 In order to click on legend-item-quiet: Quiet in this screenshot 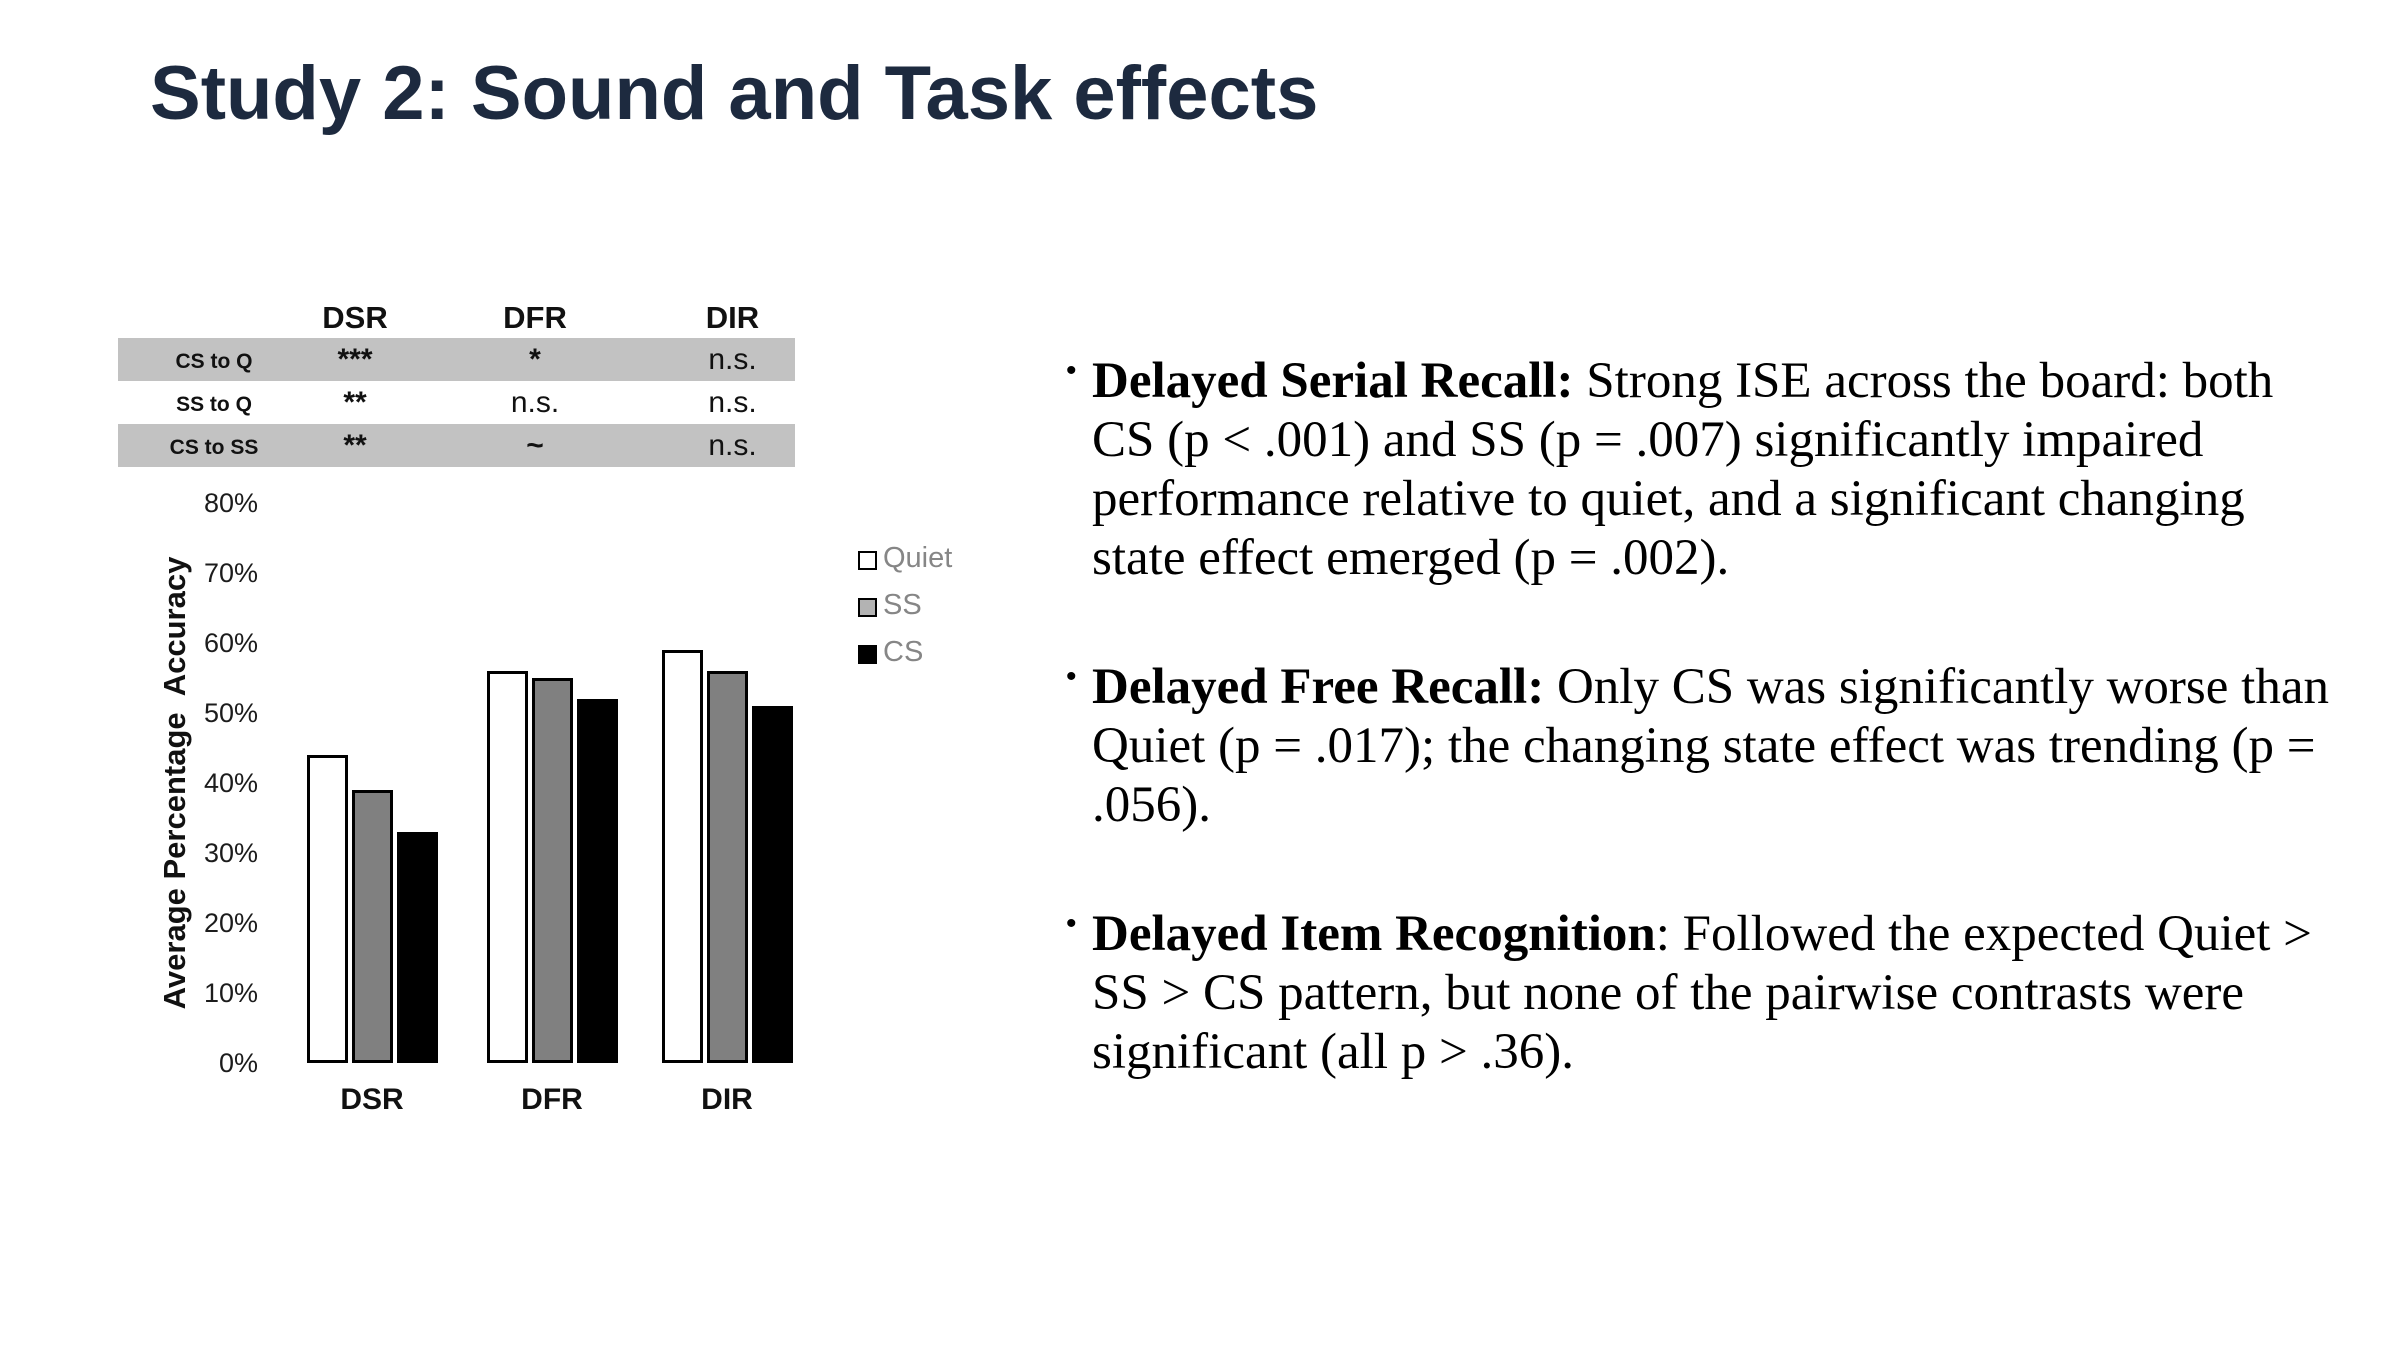, I will do `click(905, 558)`.